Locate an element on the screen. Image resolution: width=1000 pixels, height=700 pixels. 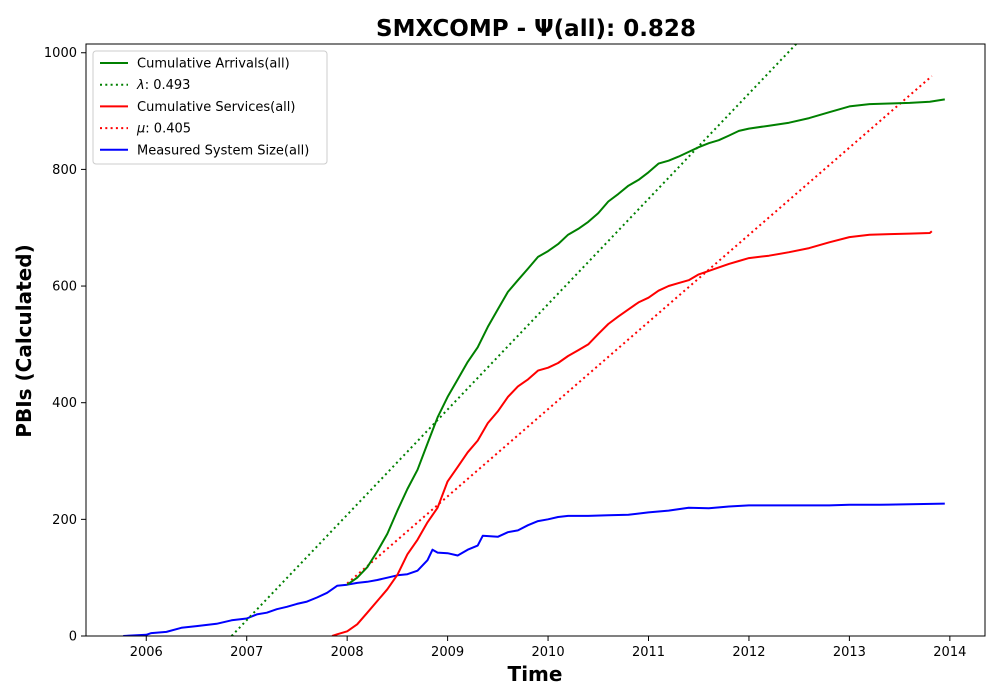
legend-box is located at coordinates (210, 107).